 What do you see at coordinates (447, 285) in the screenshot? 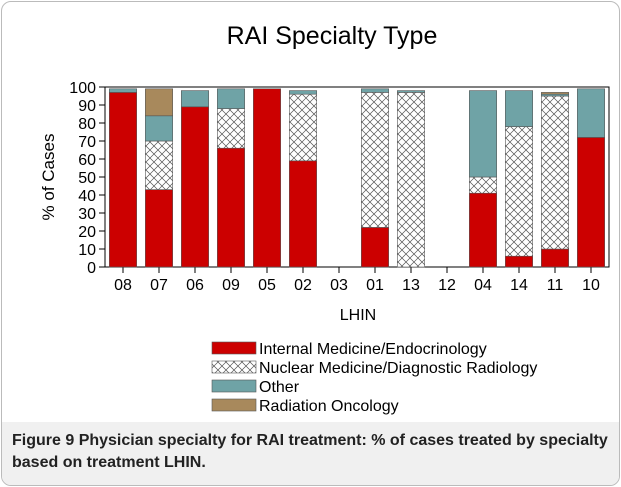
I see `x-tick-label: 12` at bounding box center [447, 285].